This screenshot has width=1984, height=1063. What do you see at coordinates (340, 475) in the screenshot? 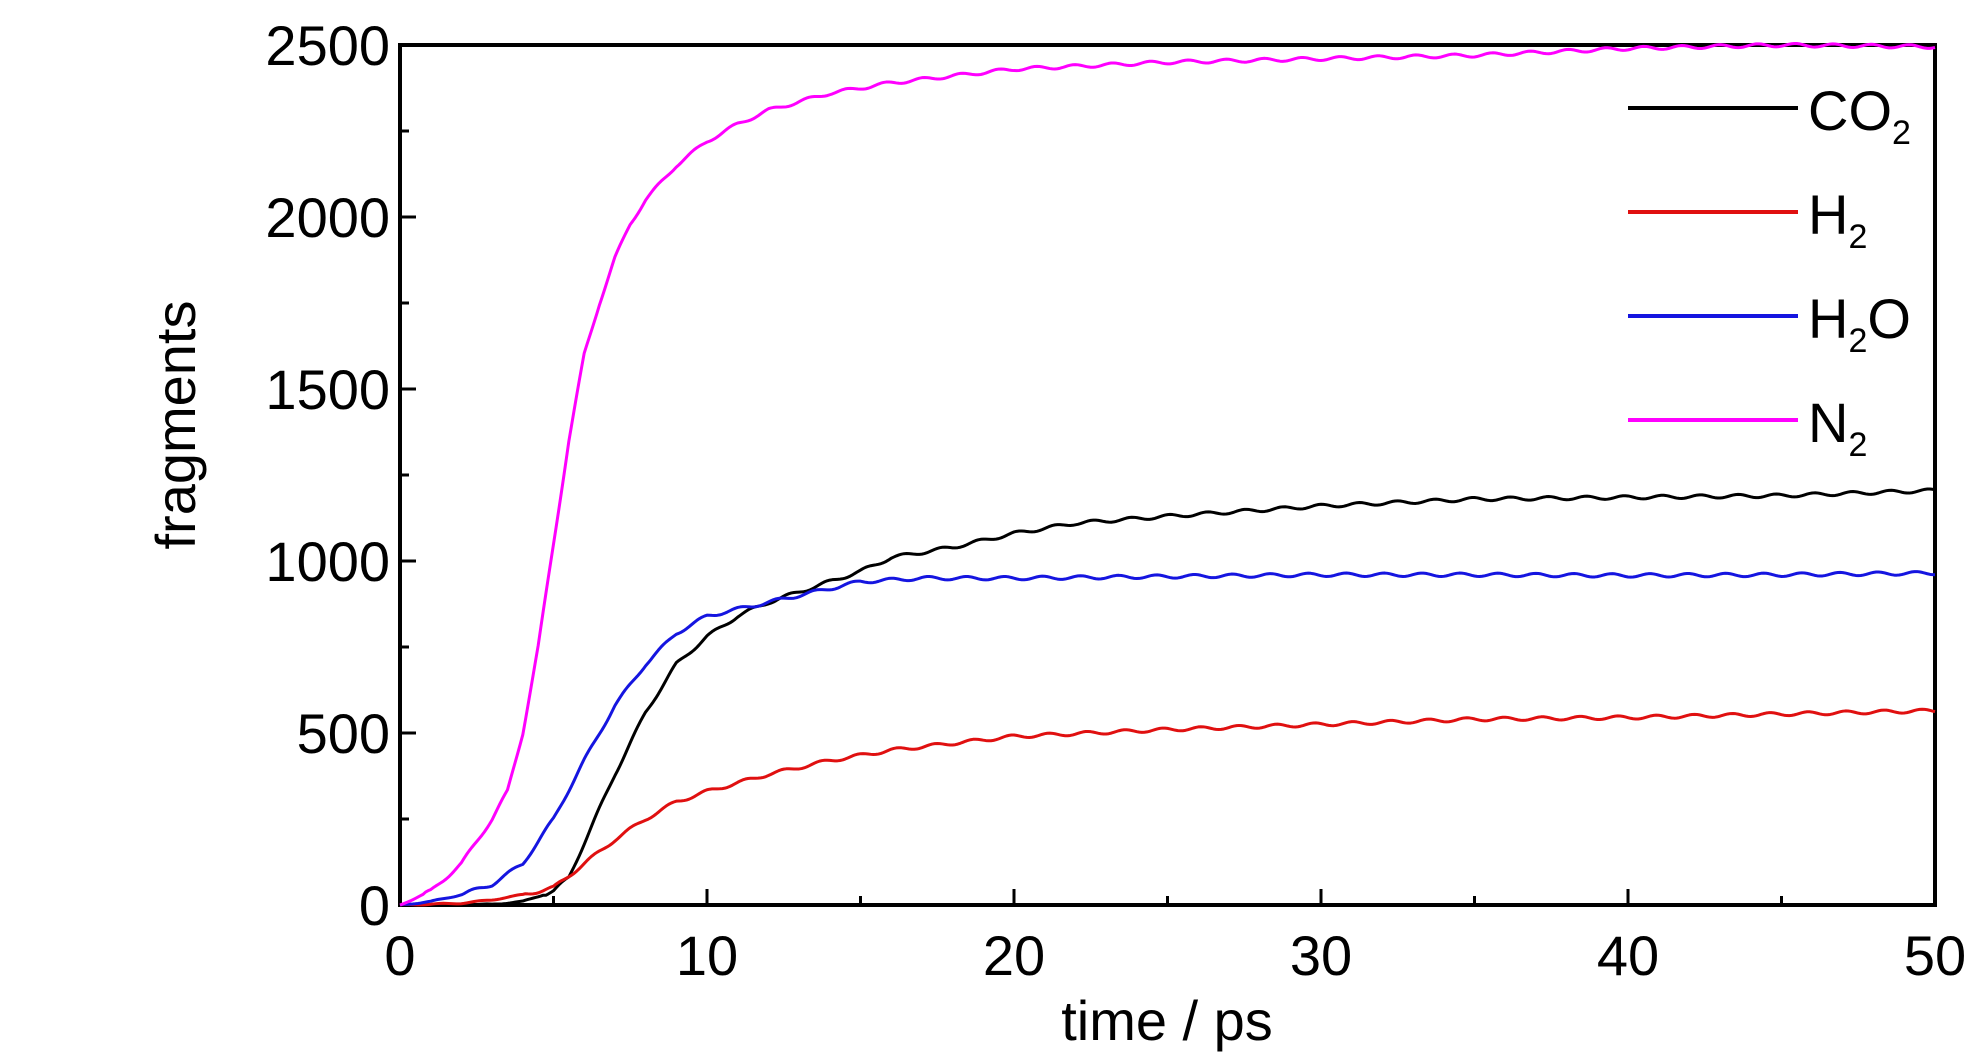
I see `y-axis: 0 500 1000 1500 2000 2500` at bounding box center [340, 475].